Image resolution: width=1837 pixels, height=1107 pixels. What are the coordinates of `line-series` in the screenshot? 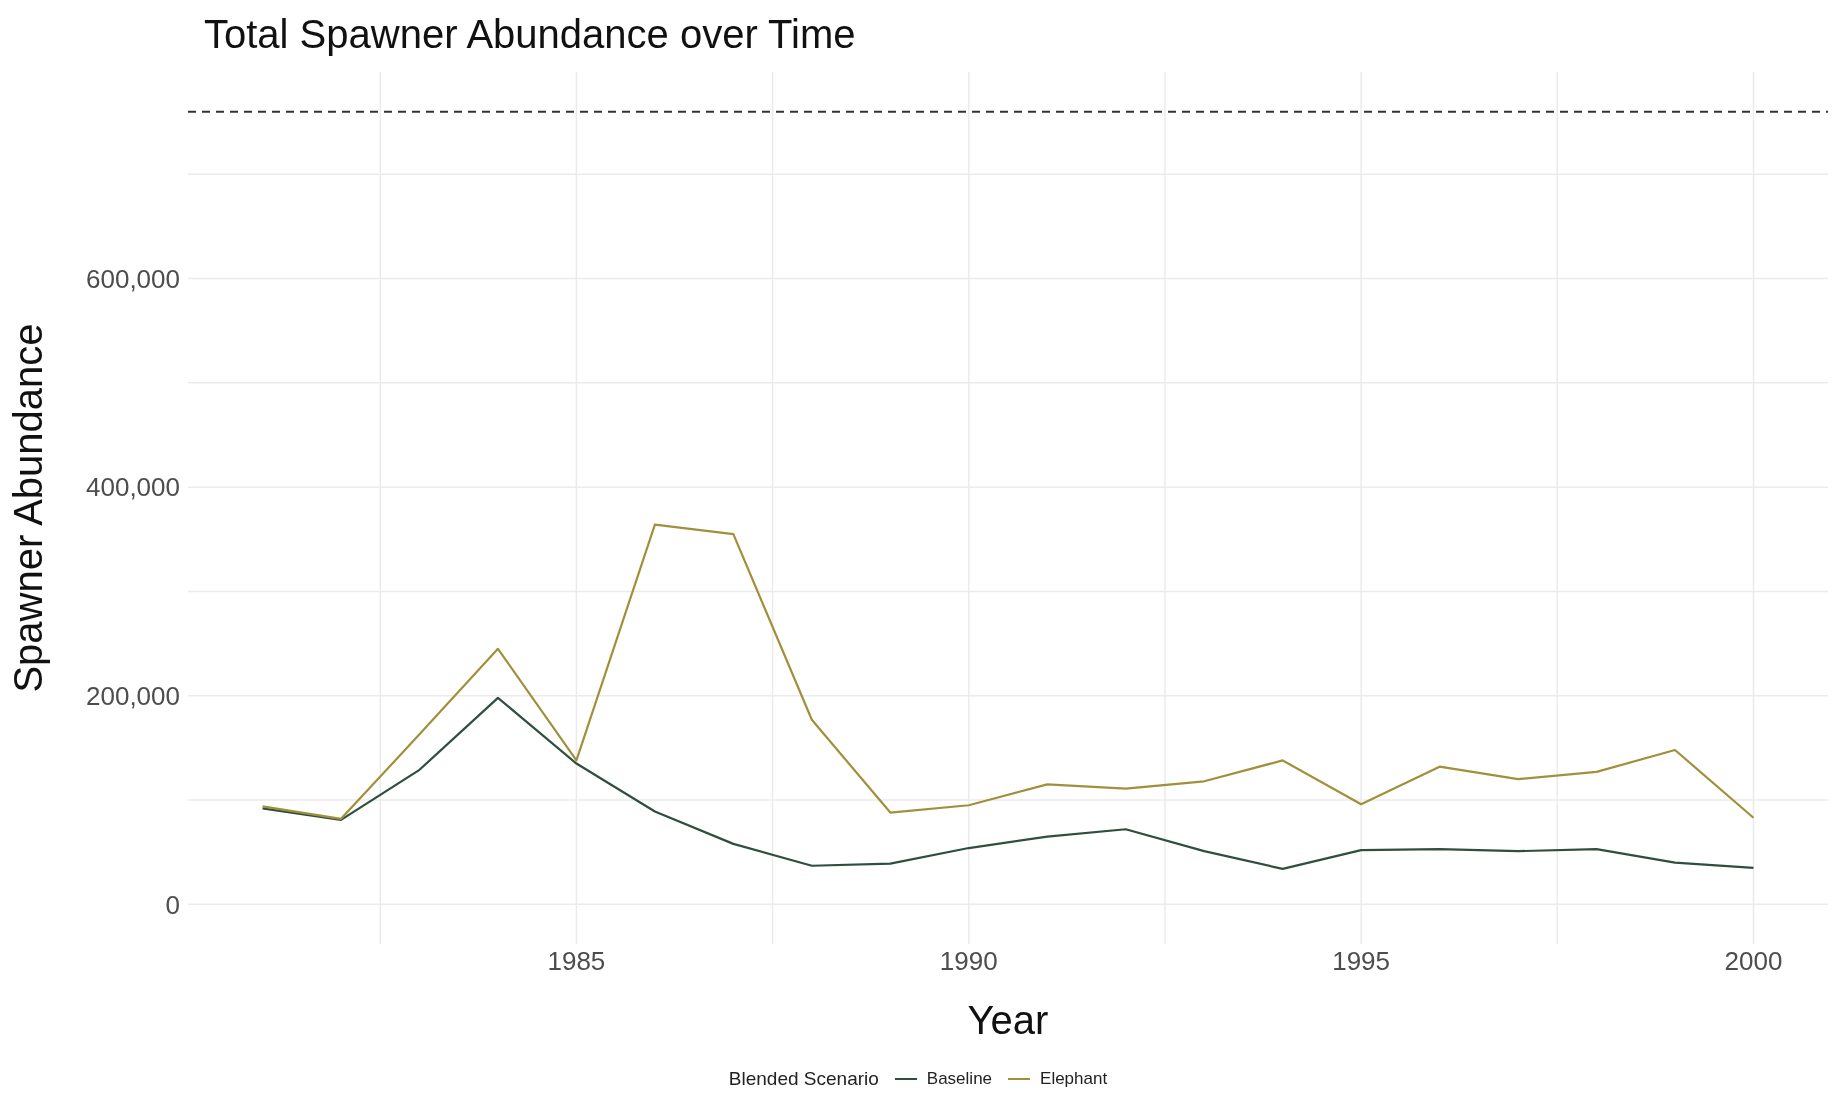 It's located at (1008, 783).